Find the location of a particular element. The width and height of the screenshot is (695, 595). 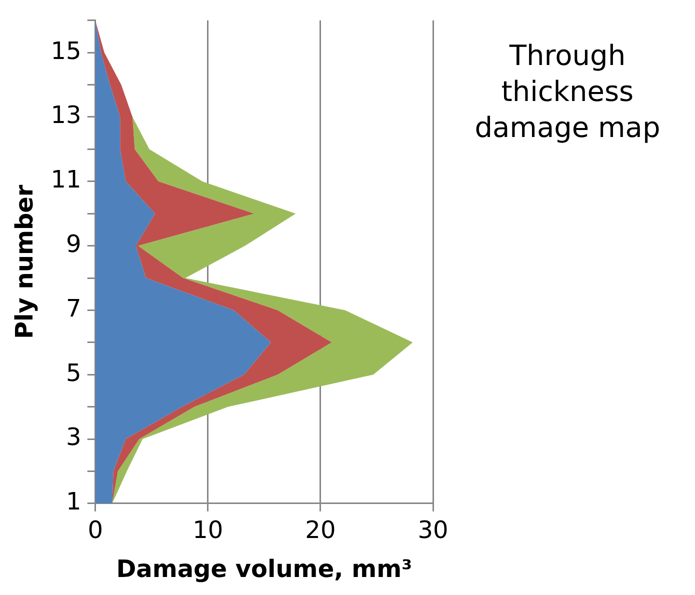

text: Through thickness damage map is located at coordinates (568, 92).